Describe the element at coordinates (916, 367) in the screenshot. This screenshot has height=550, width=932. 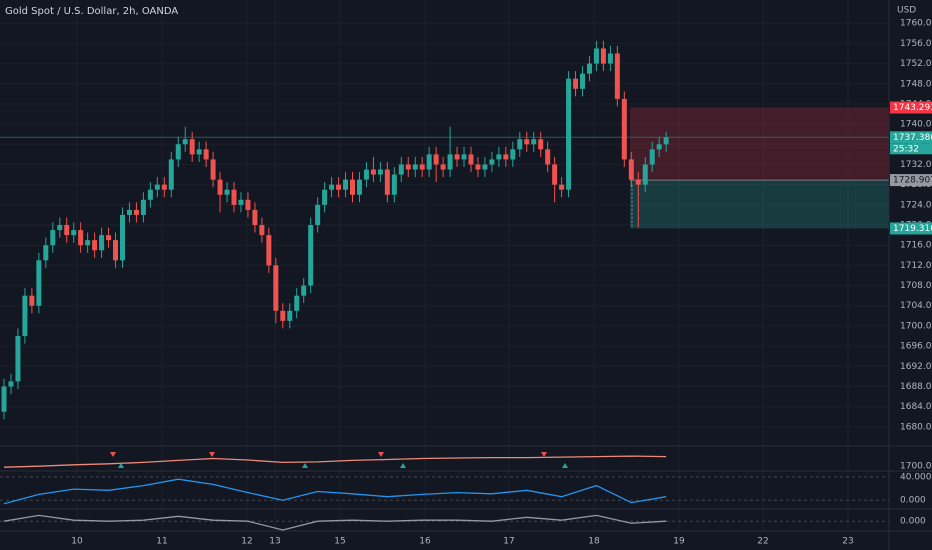
I see `y-tick-label: 1692.000` at that location.